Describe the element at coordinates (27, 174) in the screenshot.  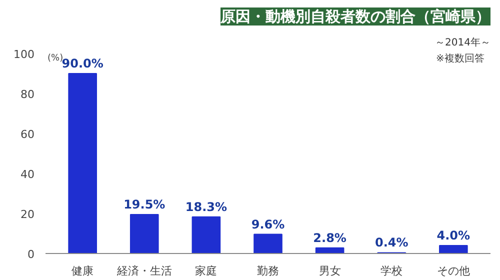
I see `y-tick-label: 40` at that location.